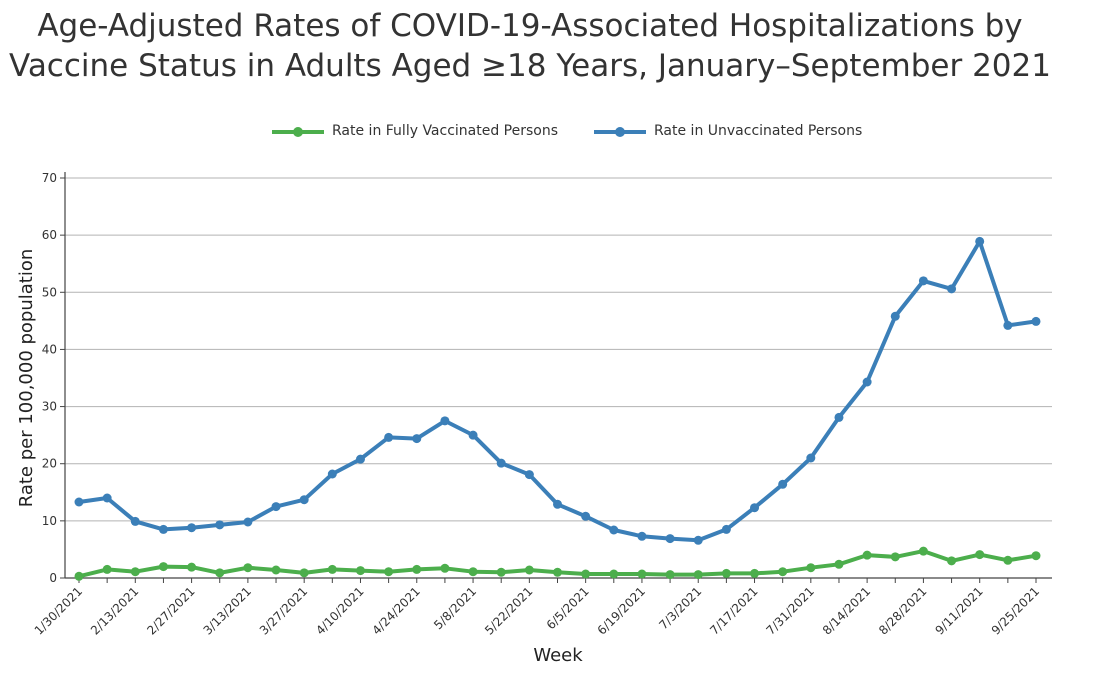 The height and width of the screenshot is (681, 1100). Describe the element at coordinates (558, 655) in the screenshot. I see `x-axis-title: Week` at that location.